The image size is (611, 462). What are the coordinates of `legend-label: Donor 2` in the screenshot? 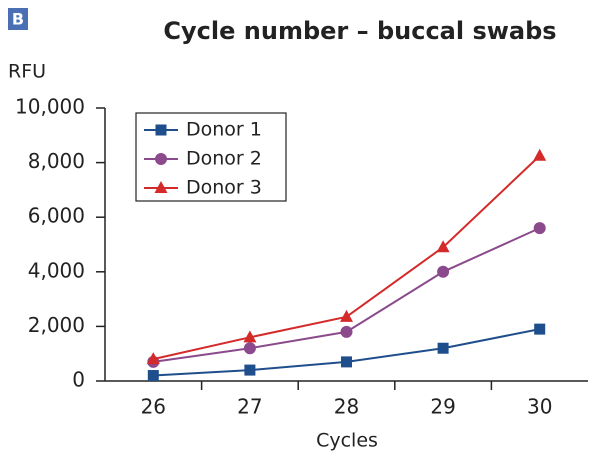 It's located at (224, 159).